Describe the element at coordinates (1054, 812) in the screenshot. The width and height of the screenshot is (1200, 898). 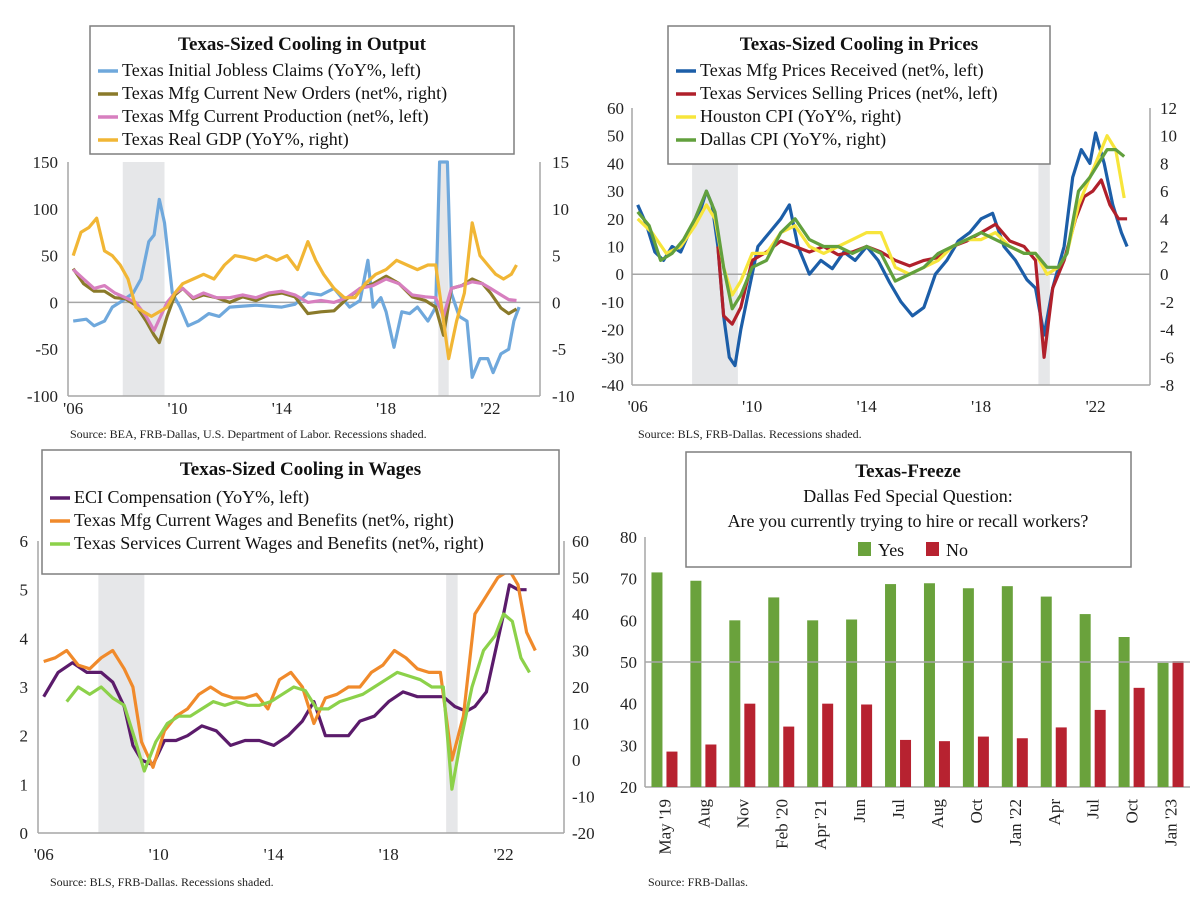
I see `x-tick-label: Apr` at that location.